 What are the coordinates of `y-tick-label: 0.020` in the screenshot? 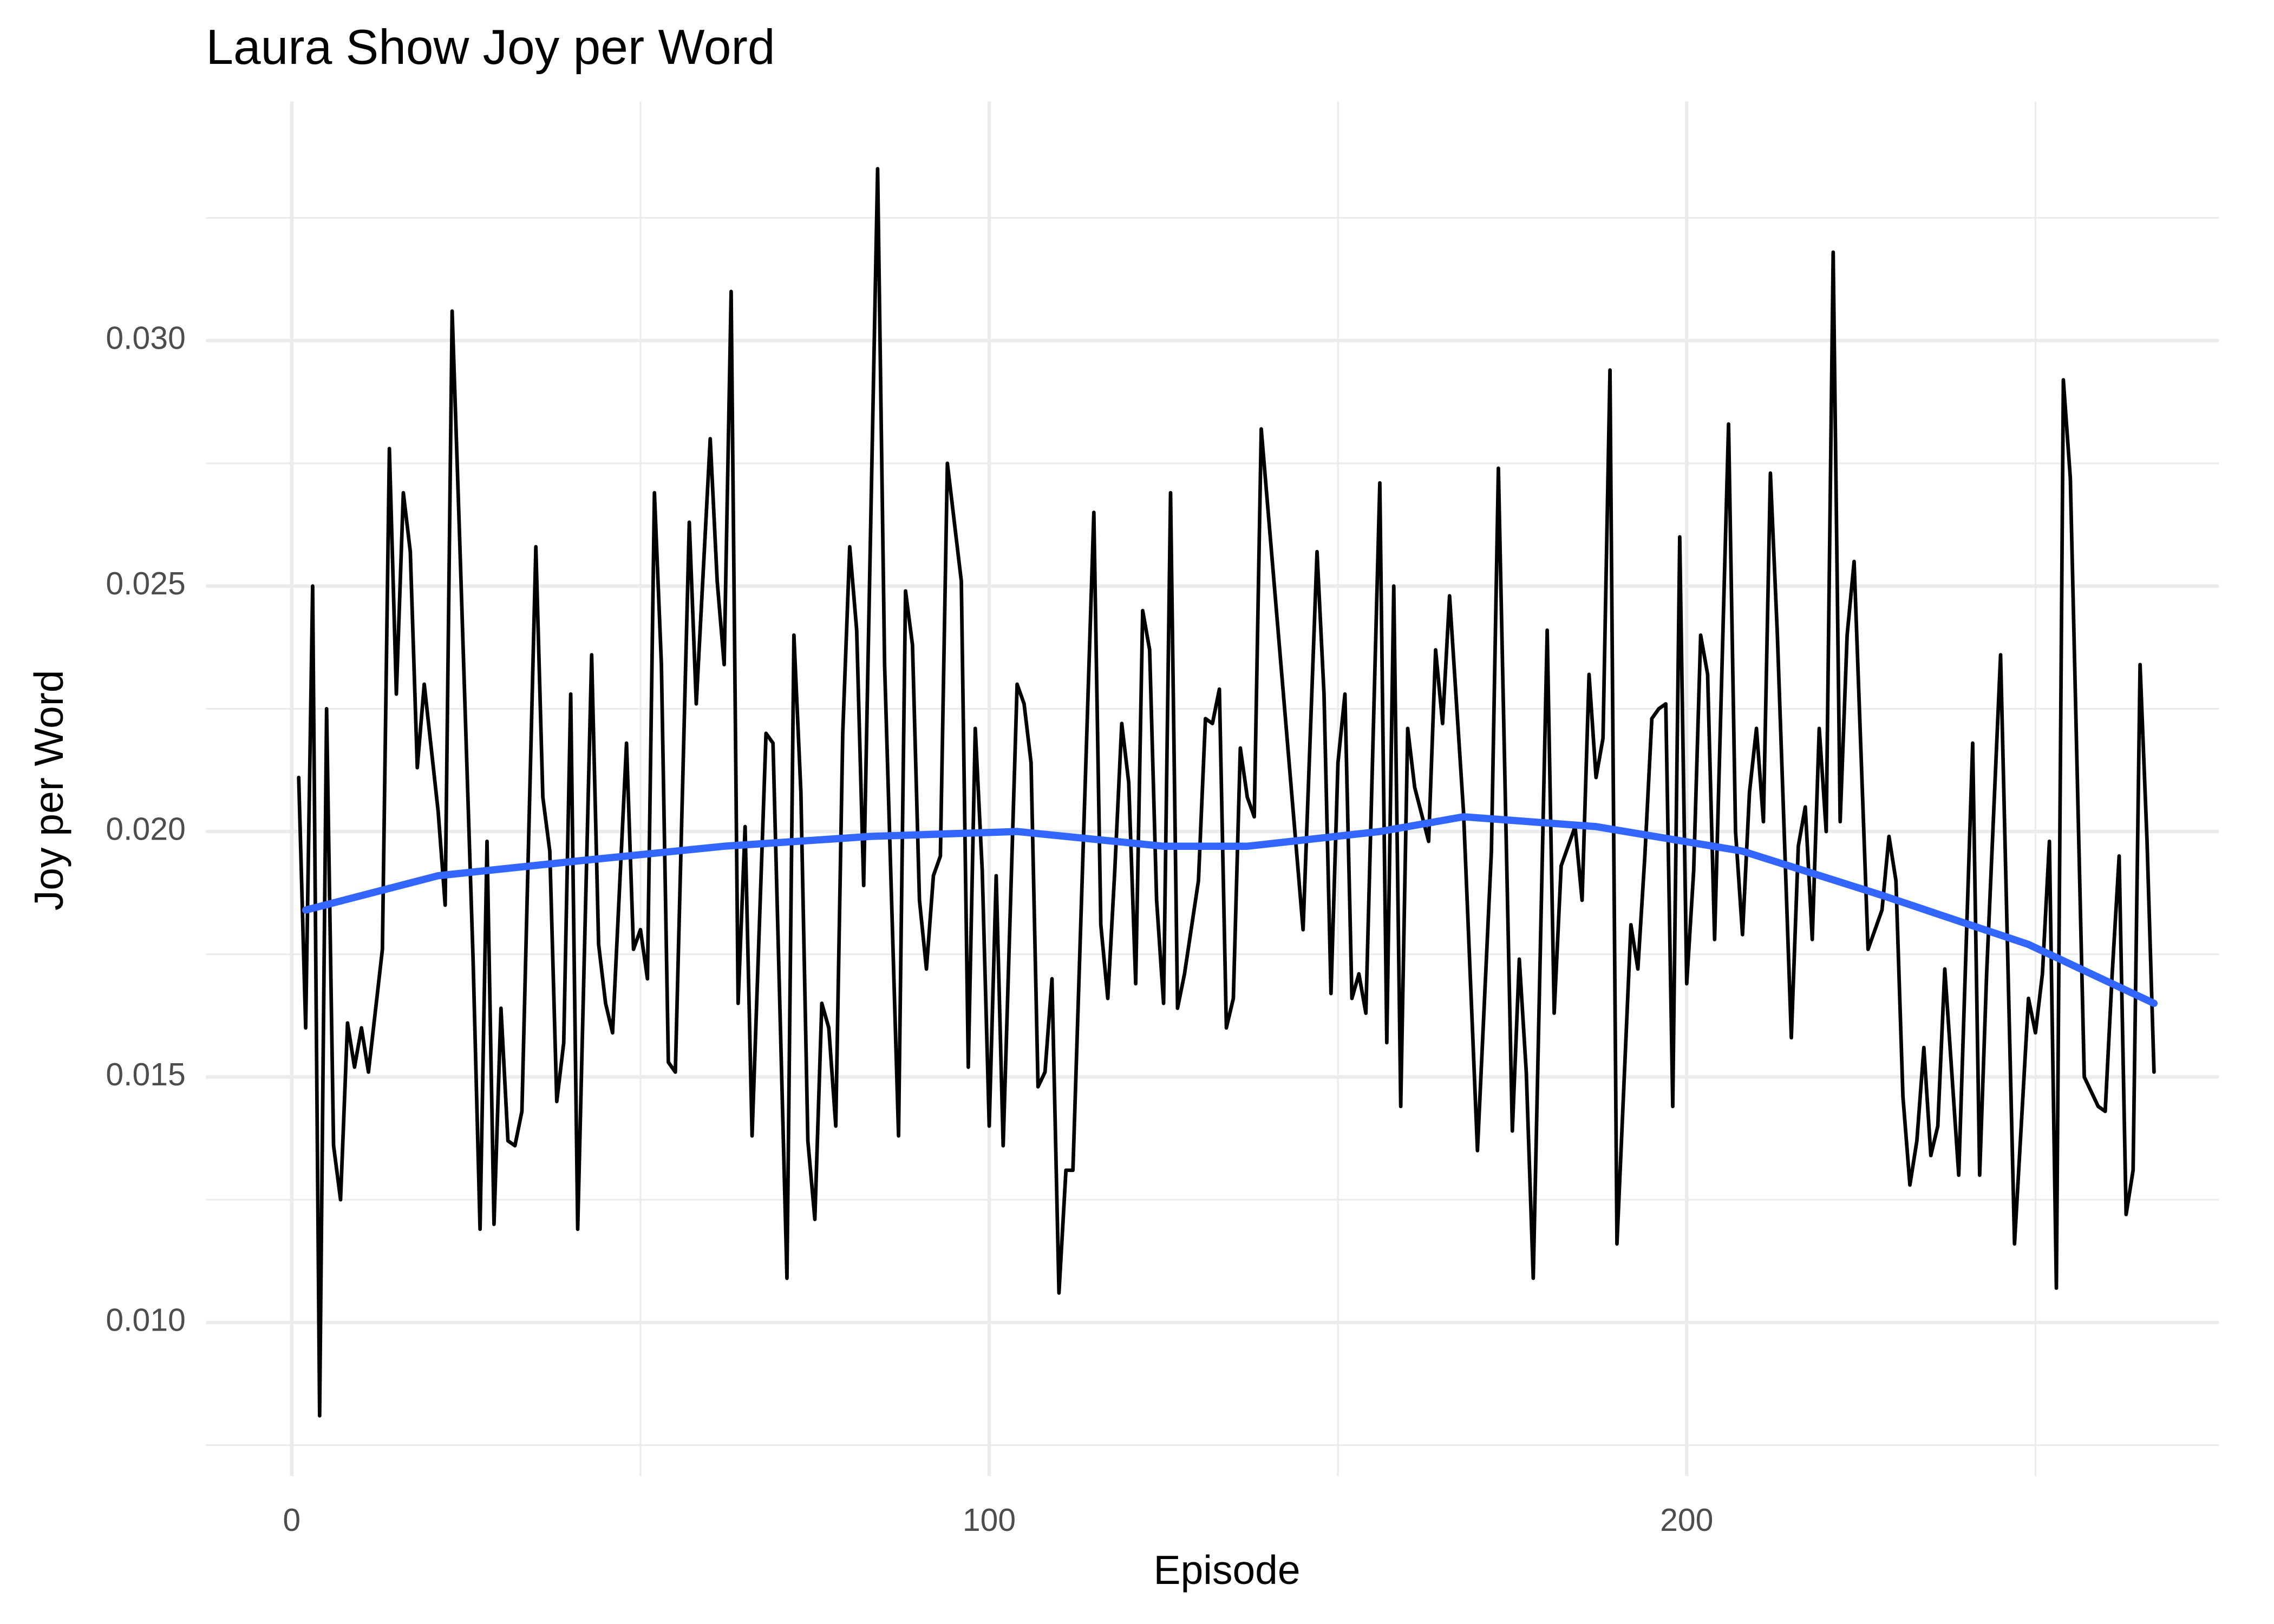 It's located at (145, 829).